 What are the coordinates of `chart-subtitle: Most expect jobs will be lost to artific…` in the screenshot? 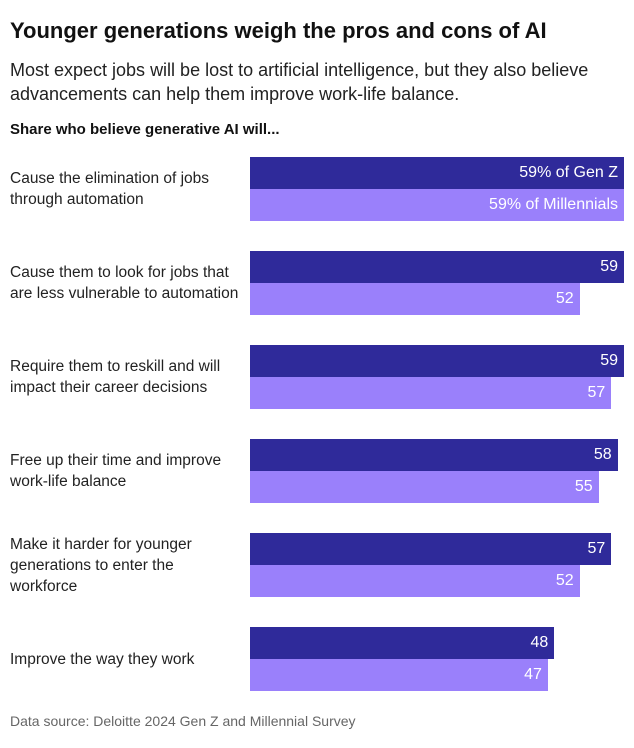 It's located at (299, 82).